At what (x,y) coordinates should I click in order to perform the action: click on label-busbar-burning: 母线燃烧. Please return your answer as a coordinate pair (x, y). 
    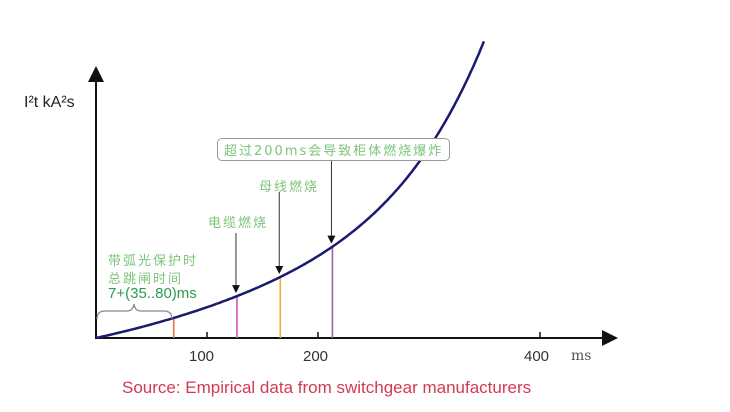
    Looking at the image, I should click on (289, 187).